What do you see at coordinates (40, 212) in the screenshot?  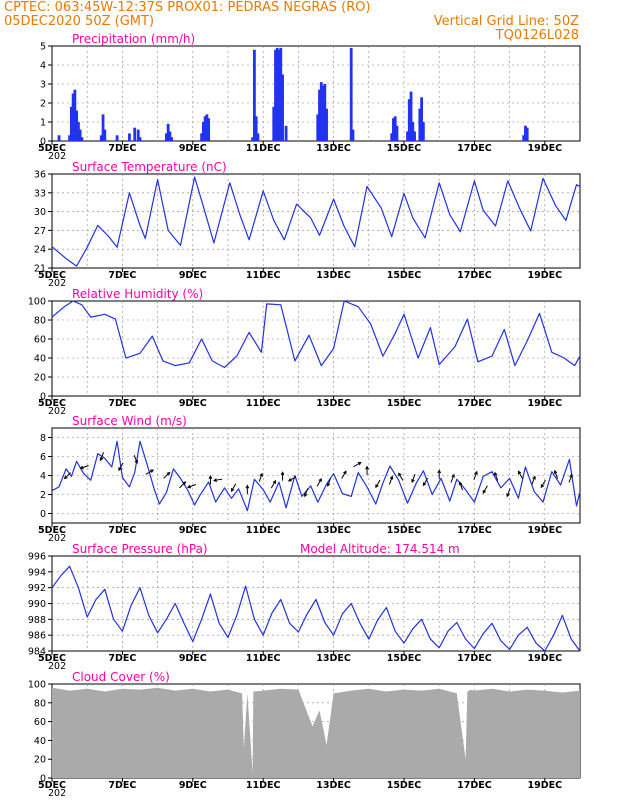 I see `y-tick-label: 30` at bounding box center [40, 212].